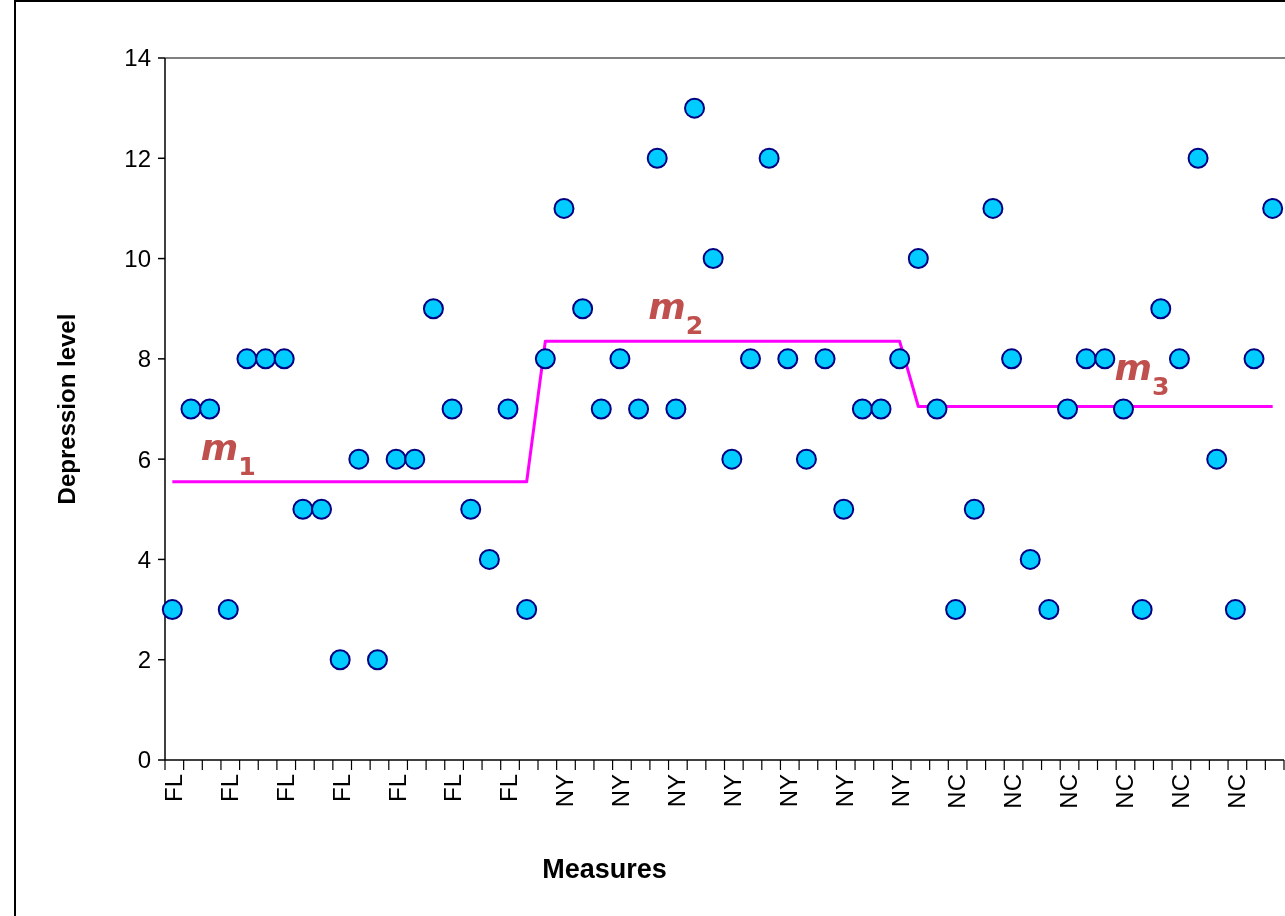 Image resolution: width=1285 pixels, height=916 pixels. Describe the element at coordinates (137, 58) in the screenshot. I see `y-tick-label: 14` at that location.